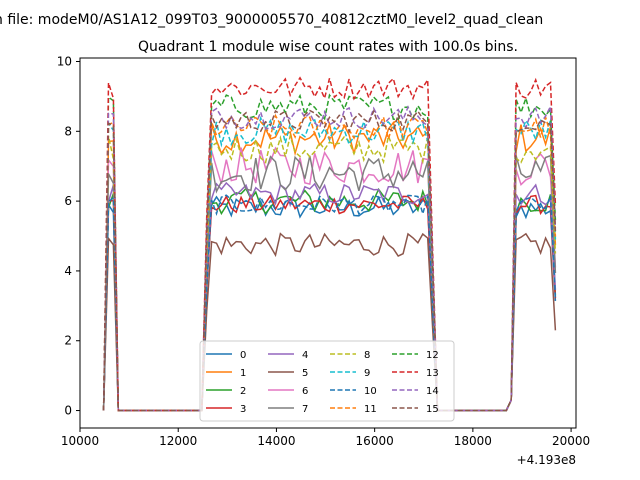  What do you see at coordinates (325, 438) in the screenshot?
I see `x-axis: 10000 12000 14000 16000 18000 20000` at bounding box center [325, 438].